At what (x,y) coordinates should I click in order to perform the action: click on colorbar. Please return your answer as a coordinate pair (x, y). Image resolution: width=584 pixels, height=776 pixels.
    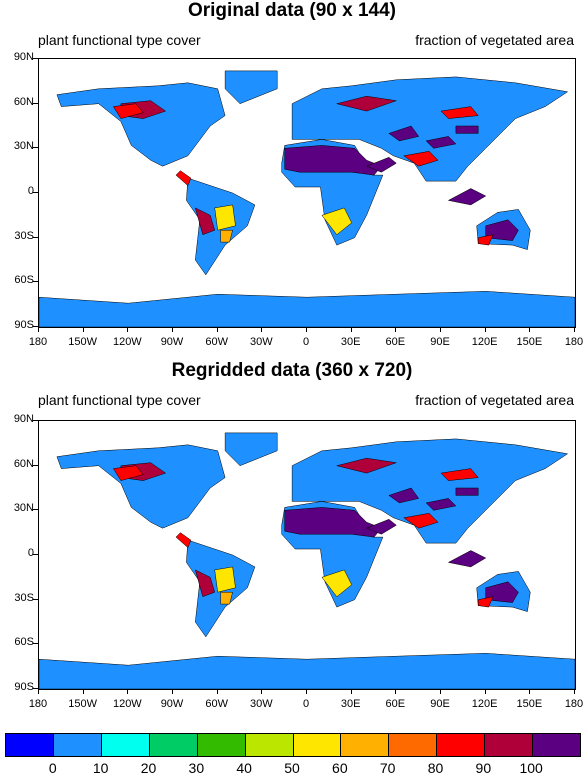
    Looking at the image, I should click on (293, 745).